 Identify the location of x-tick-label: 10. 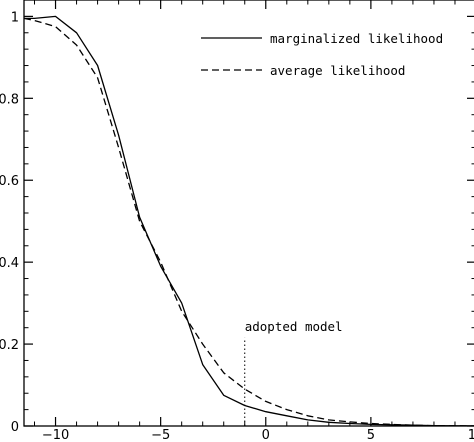
(471, 435).